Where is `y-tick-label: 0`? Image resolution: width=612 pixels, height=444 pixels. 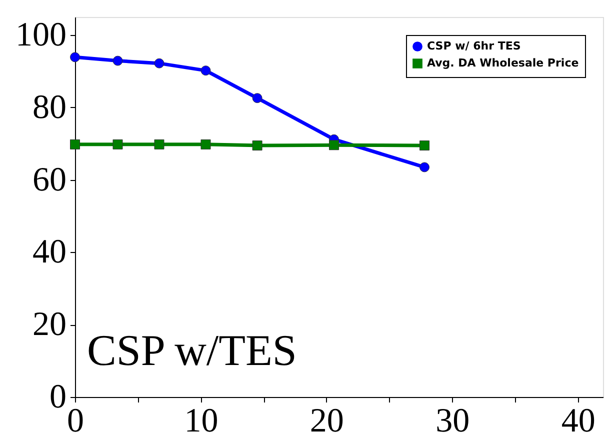
y-tick-label: 0 is located at coordinates (58, 397).